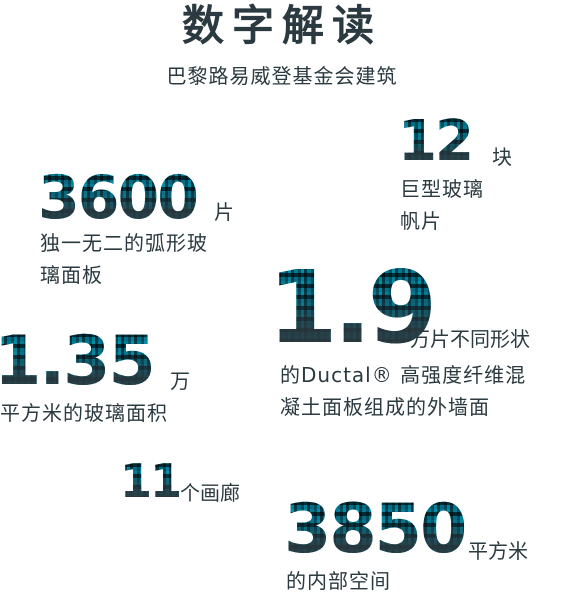 This screenshot has width=564, height=596. What do you see at coordinates (150, 481) in the screenshot?
I see `stat-11-value: 11` at bounding box center [150, 481].